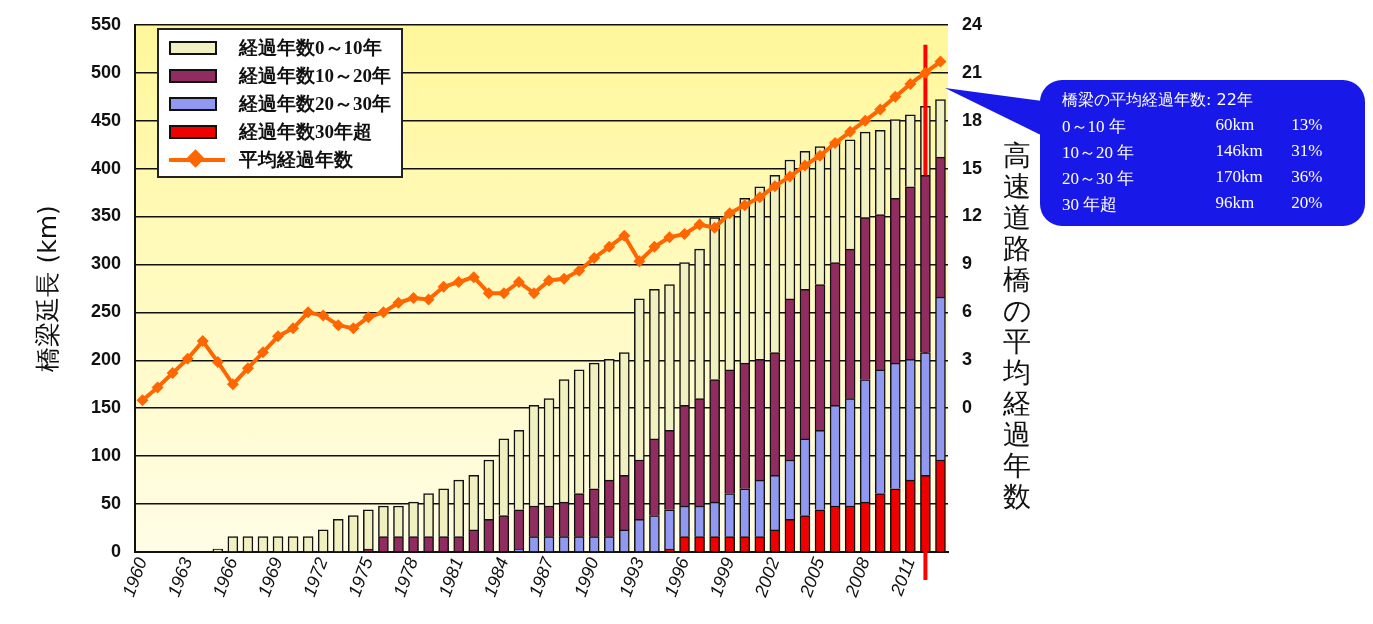  I want to click on y2-tick-label: 9, so click(967, 263).